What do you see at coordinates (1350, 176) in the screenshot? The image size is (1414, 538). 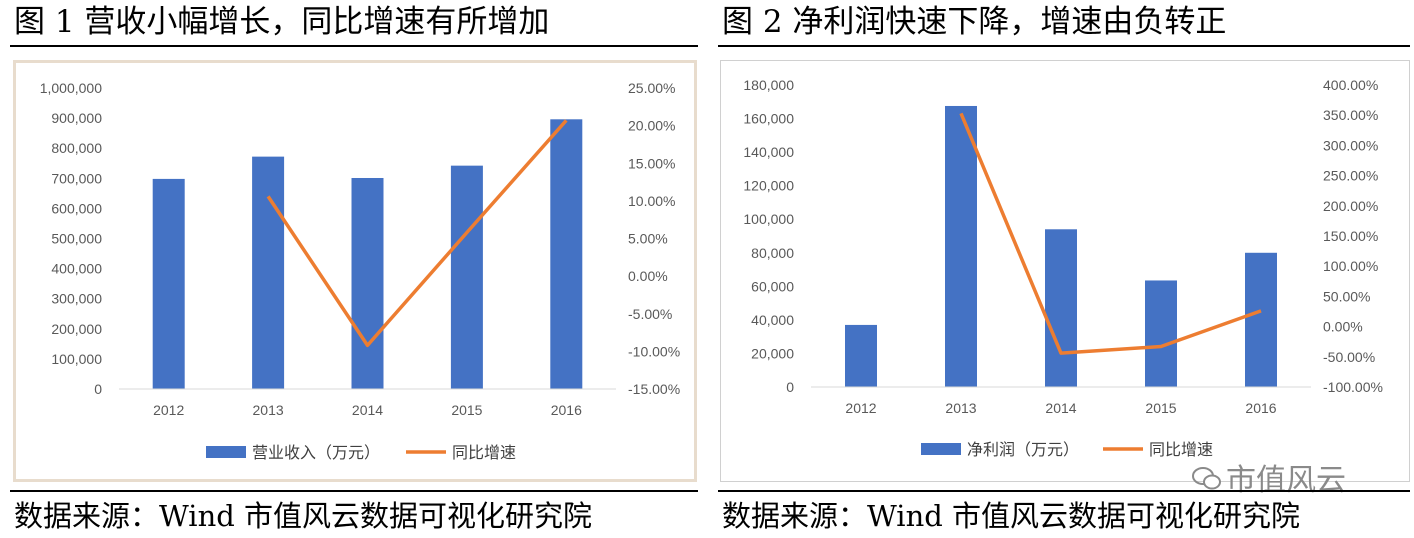 I see `y2-tick-label: 250.00%` at bounding box center [1350, 176].